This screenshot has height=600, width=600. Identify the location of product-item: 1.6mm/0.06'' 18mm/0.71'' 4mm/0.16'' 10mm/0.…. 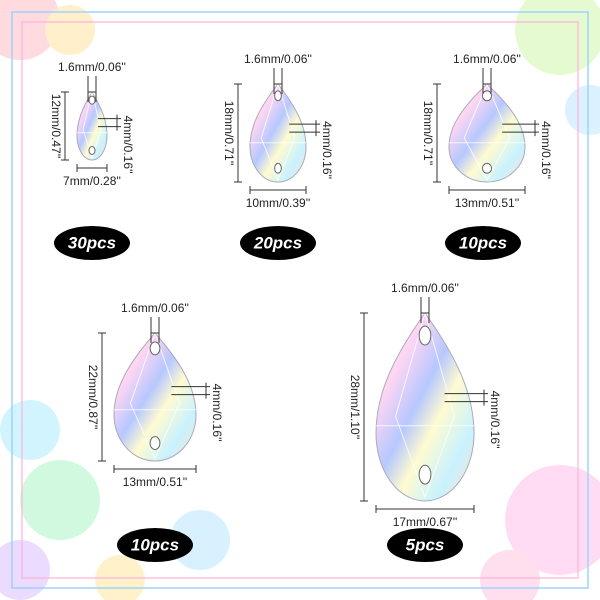
(278, 156).